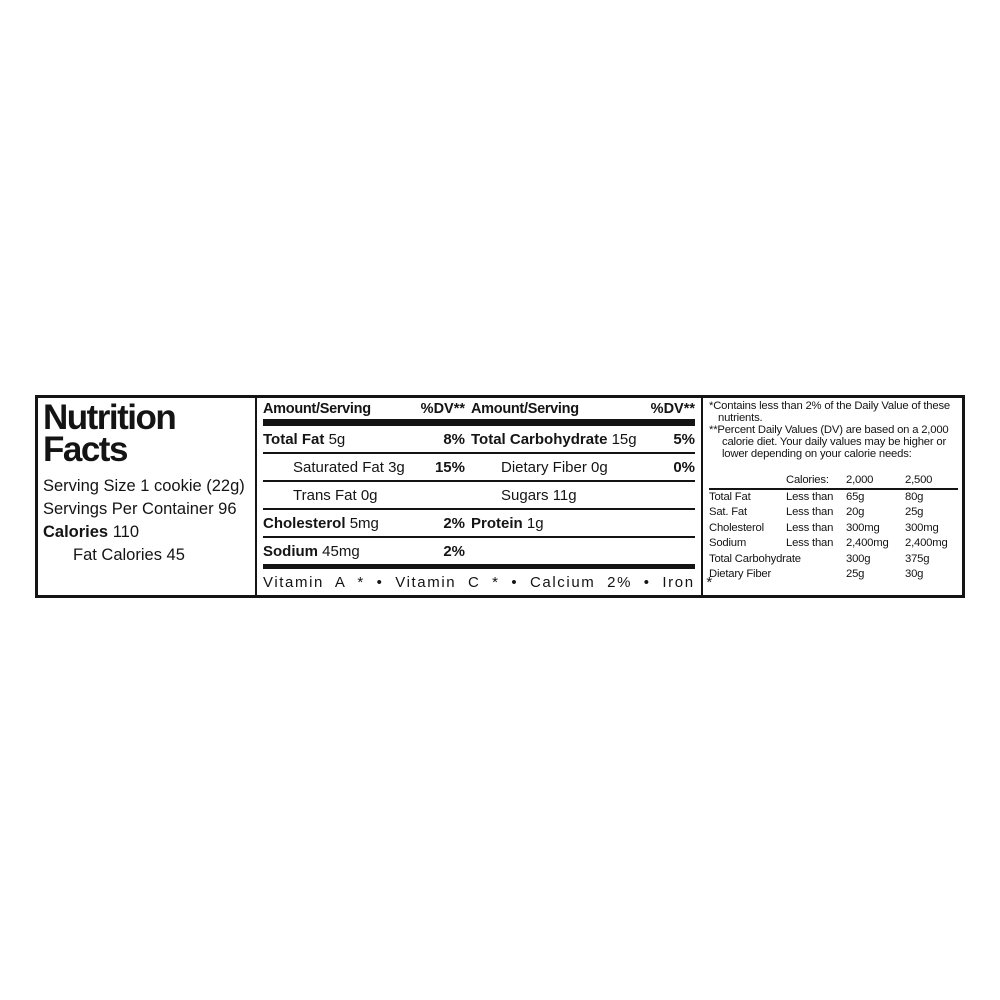  Describe the element at coordinates (736, 527) in the screenshot. I see `dv-nutrient: Cholesterol` at that location.